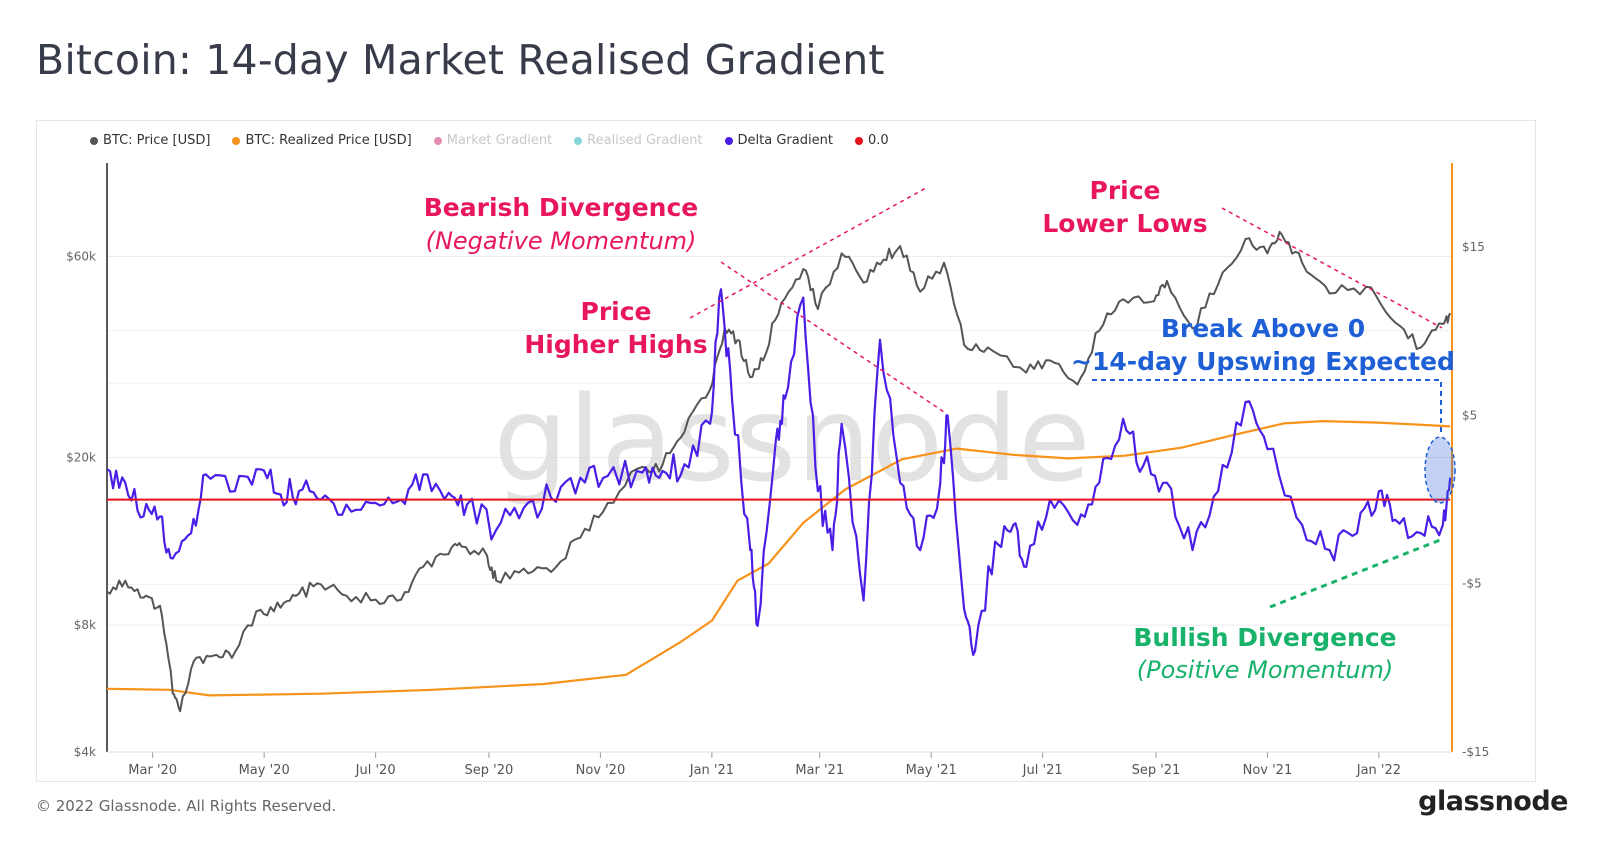  What do you see at coordinates (186, 806) in the screenshot?
I see `footer-copyright: © 2022 Glassnode. All Rights Reserved.` at bounding box center [186, 806].